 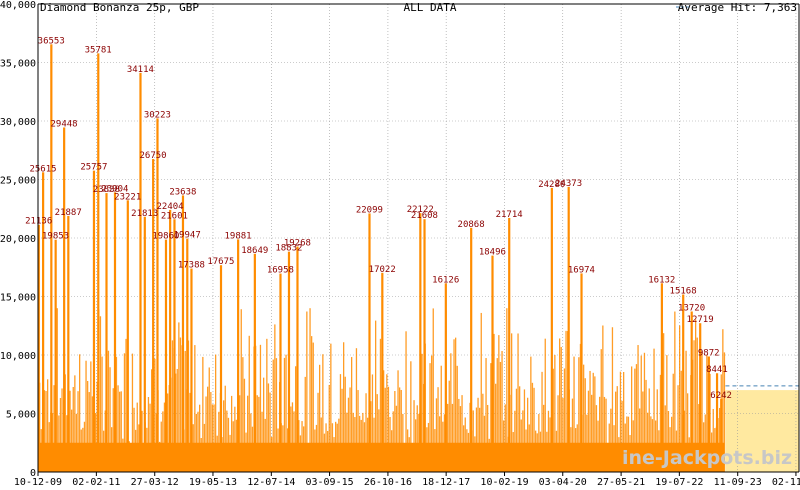 What do you see at coordinates (38, 222) in the screenshot?
I see `hit-value-label: 21136` at bounding box center [38, 222].